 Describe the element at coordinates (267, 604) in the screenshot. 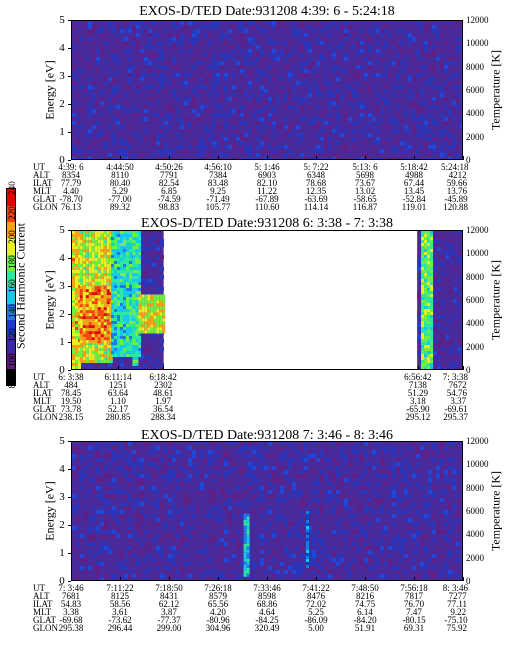

I see `ephemeris-value: 68.86` at that location.